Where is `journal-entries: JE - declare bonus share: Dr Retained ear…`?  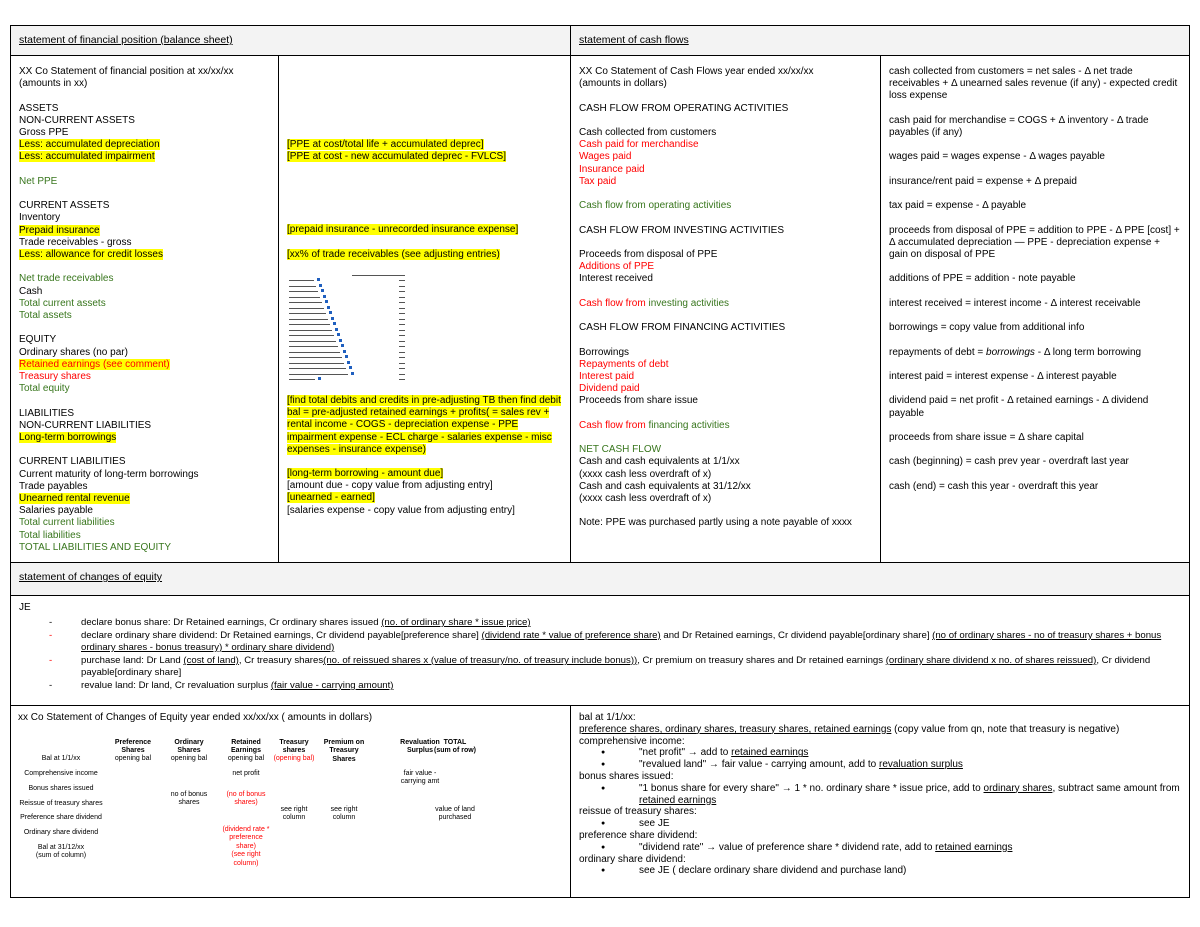
journal-entries: JE - declare bonus share: Dr Retained ear… is located at coordinates (600, 650).